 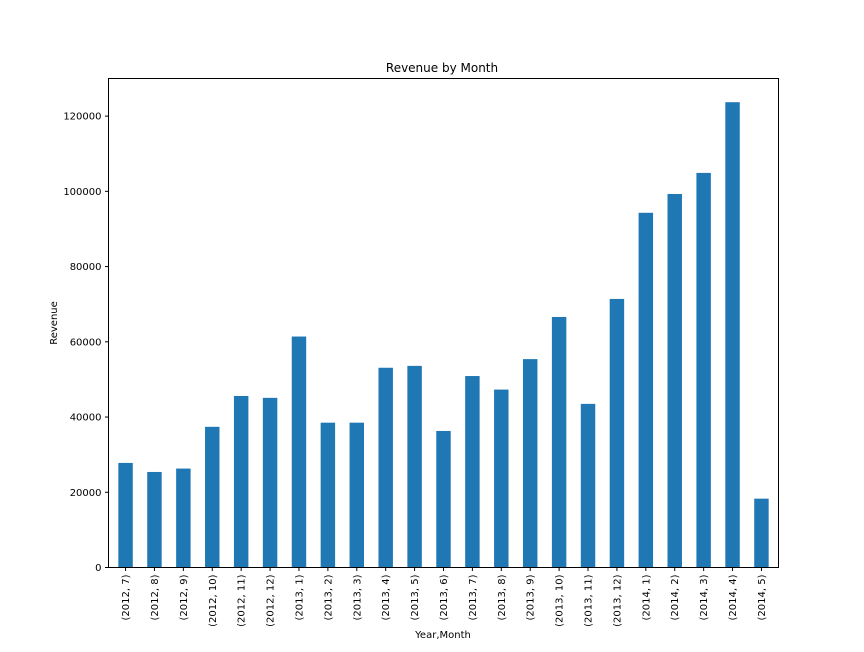 What do you see at coordinates (442, 635) in the screenshot?
I see `x-axis-label: Year,Month` at bounding box center [442, 635].